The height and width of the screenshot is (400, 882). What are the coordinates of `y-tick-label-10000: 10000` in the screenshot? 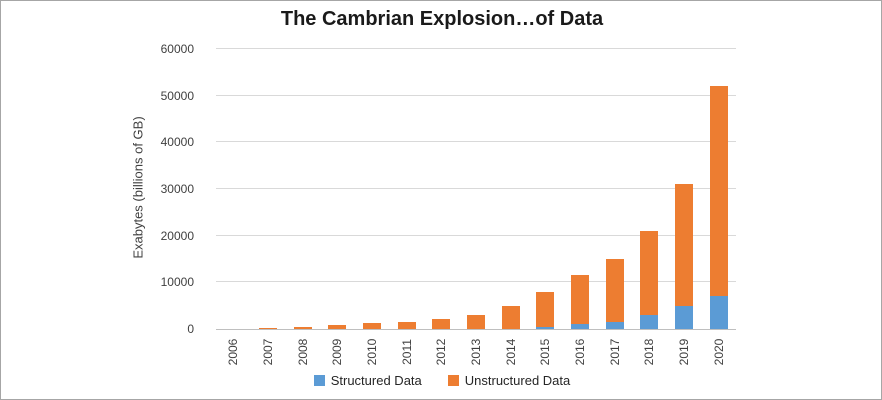 It's located at (177, 282).